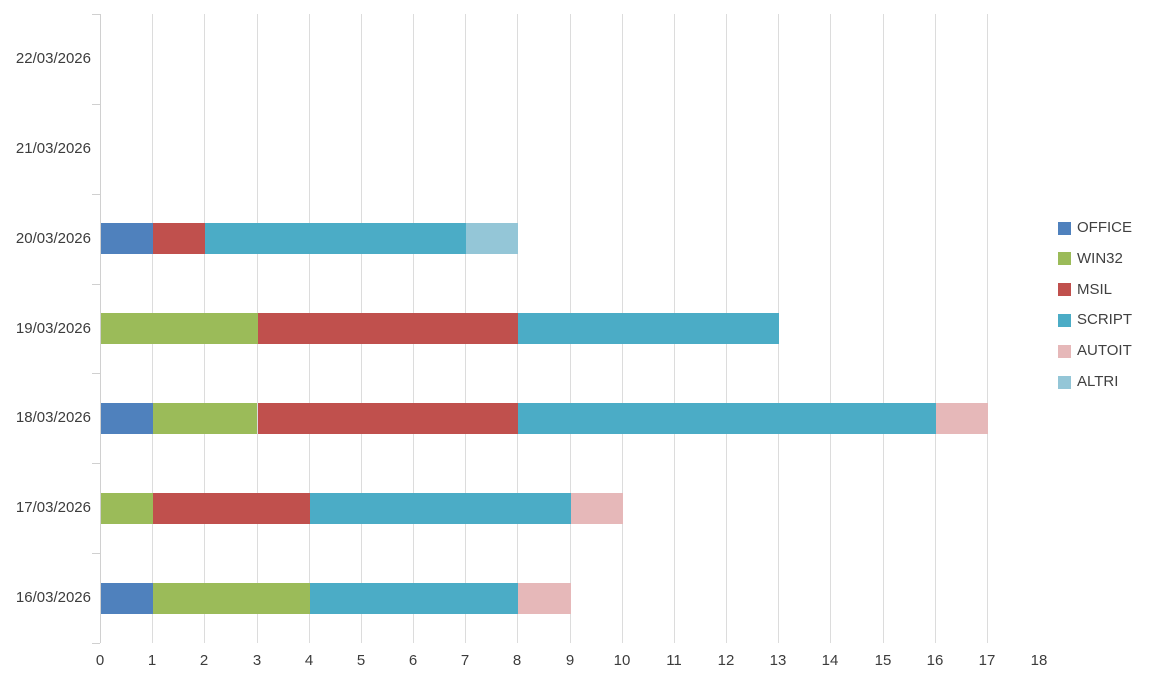  What do you see at coordinates (1105, 319) in the screenshot?
I see `legend-label: SCRIPT` at bounding box center [1105, 319].